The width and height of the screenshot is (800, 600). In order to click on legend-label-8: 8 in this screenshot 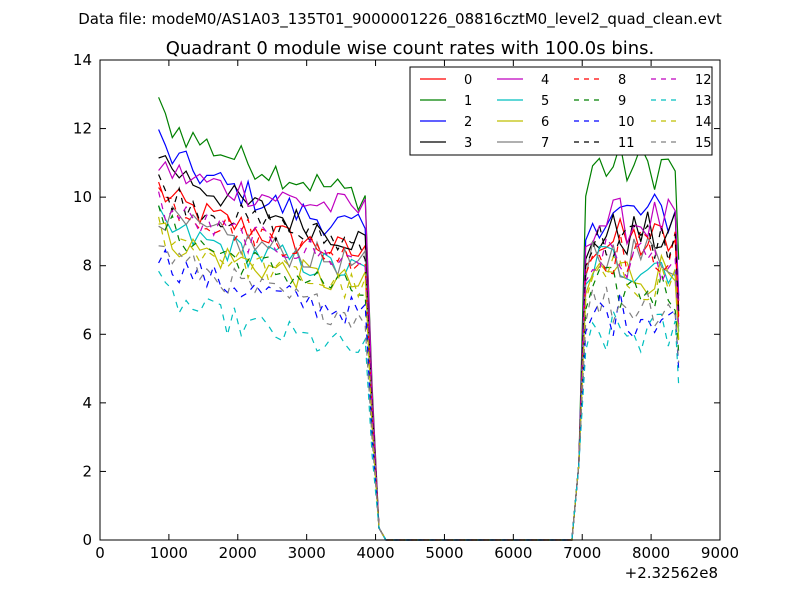, I will do `click(622, 80)`.